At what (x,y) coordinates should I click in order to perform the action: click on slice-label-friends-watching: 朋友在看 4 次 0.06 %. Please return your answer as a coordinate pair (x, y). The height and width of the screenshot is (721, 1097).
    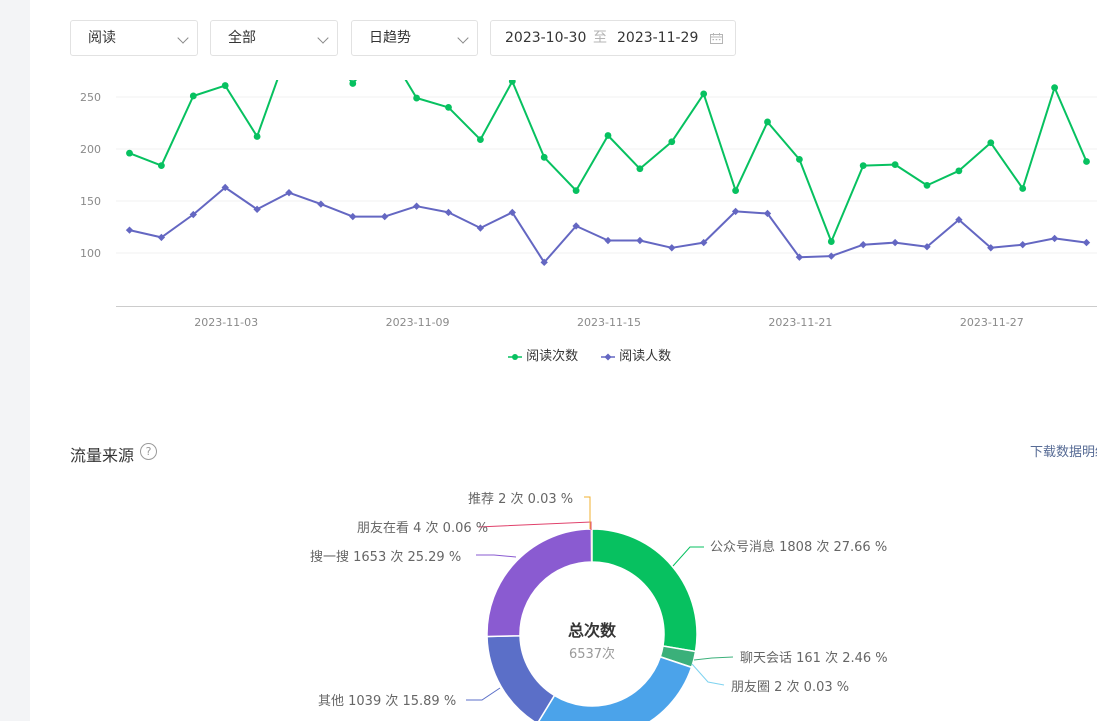
    Looking at the image, I should click on (423, 528).